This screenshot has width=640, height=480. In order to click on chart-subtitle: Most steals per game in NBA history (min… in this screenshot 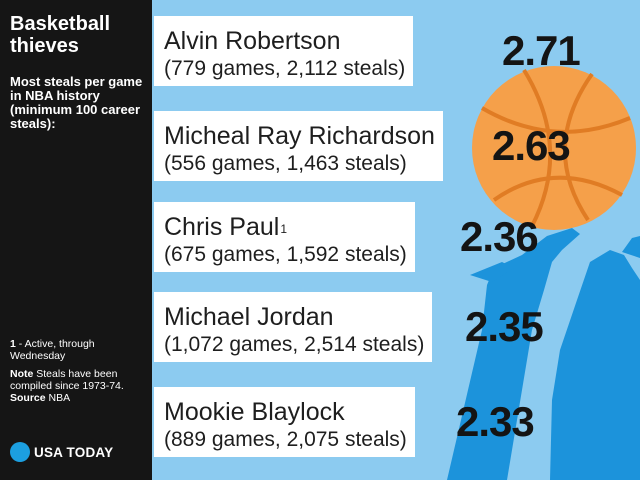, I will do `click(76, 102)`.